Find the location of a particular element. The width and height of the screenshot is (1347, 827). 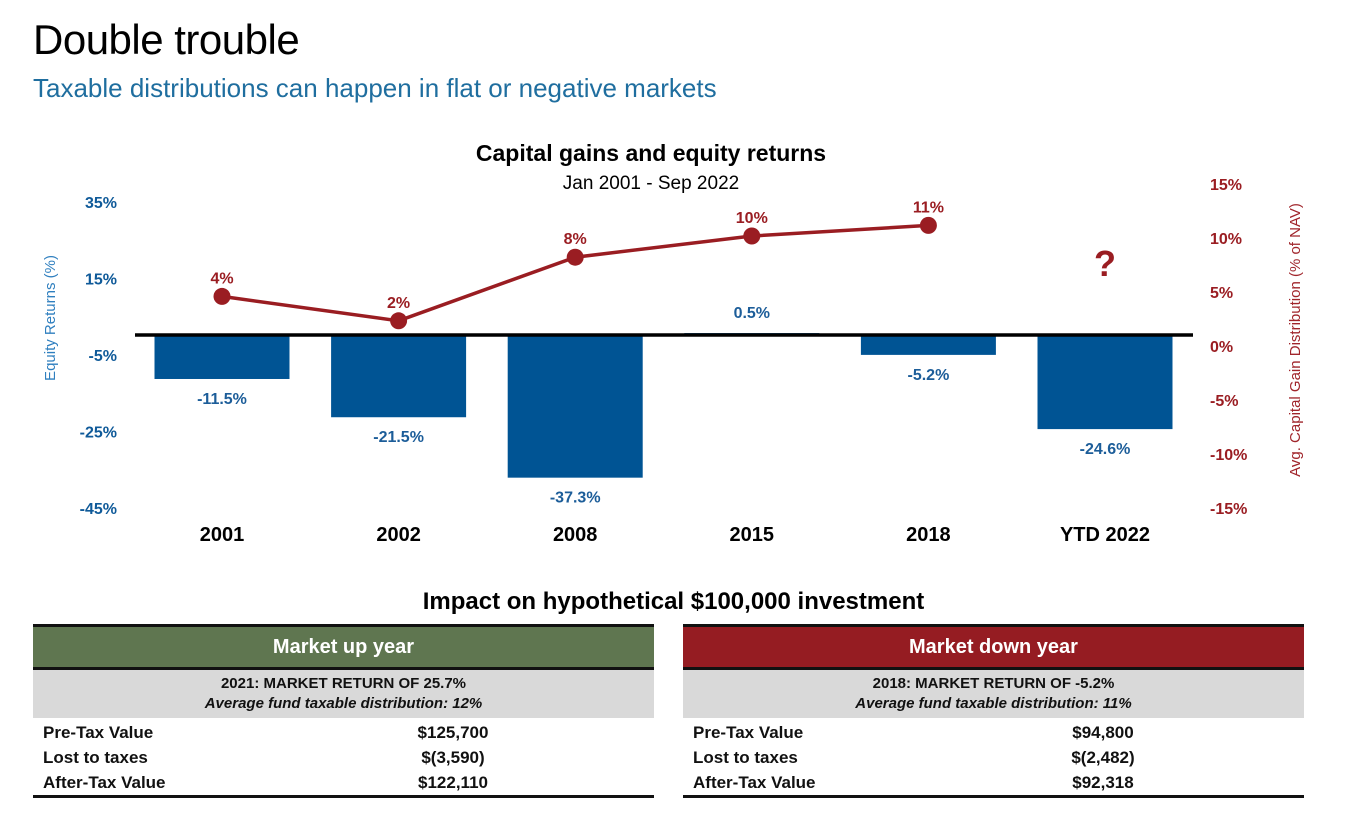

market-up-distribution: Average fund taxable distribution: 12% is located at coordinates (343, 703).